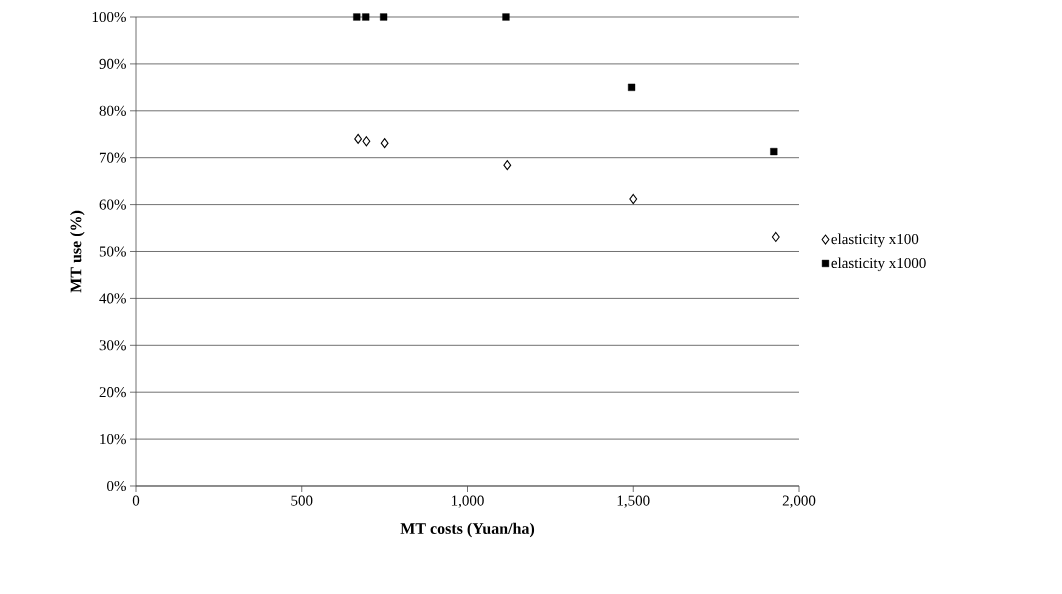  What do you see at coordinates (799, 501) in the screenshot?
I see `x-tick-label: 2,000` at bounding box center [799, 501].